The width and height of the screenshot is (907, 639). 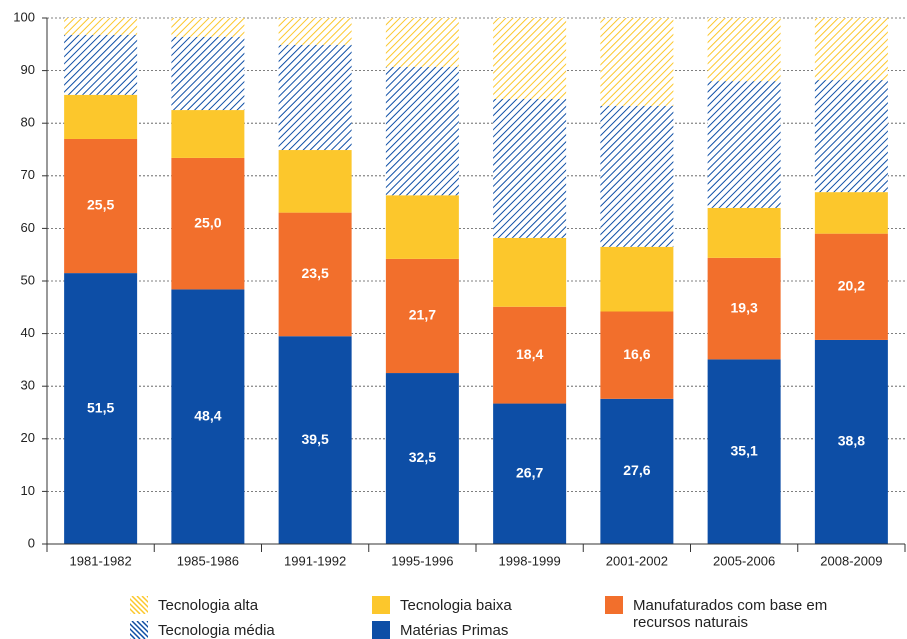 What do you see at coordinates (28, 122) in the screenshot?
I see `y-tick-label: 80` at bounding box center [28, 122].